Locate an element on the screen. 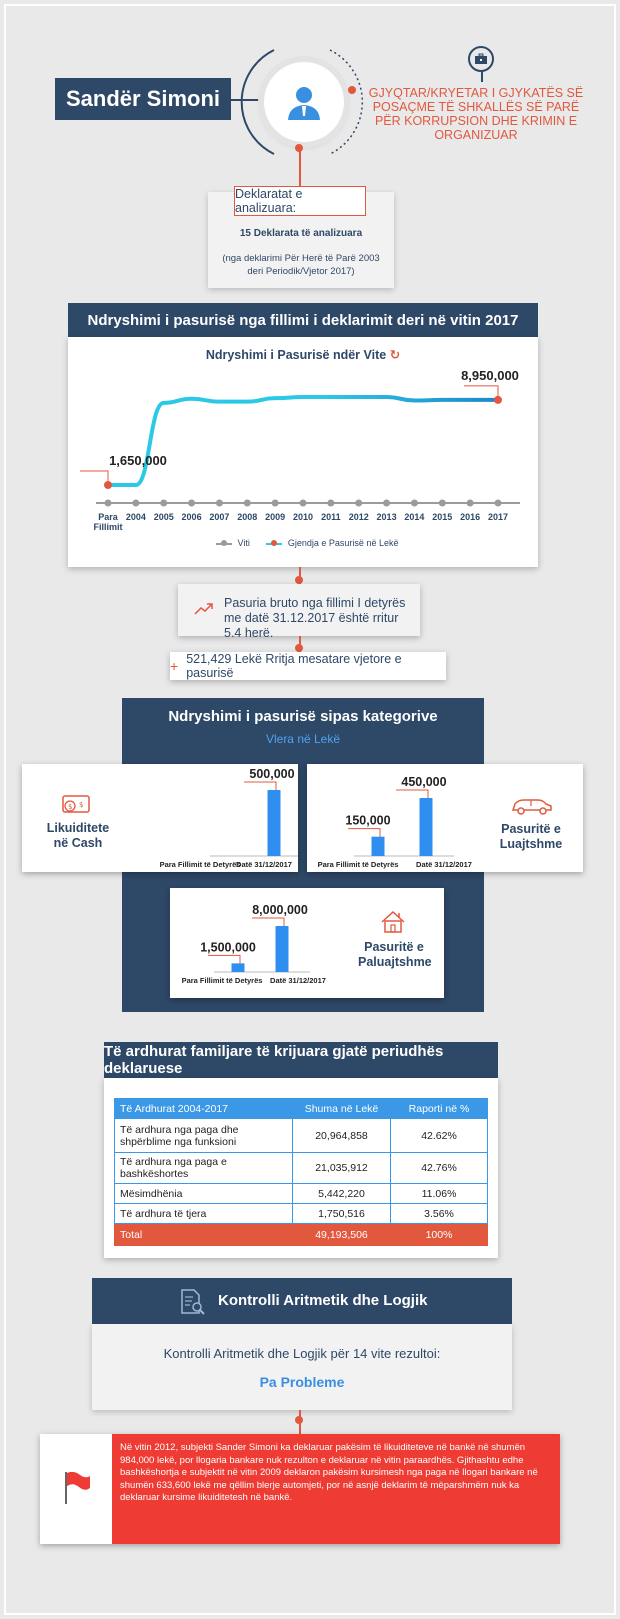 This screenshot has width=620, height=1619. x-tick-label: 2016 is located at coordinates (470, 517).